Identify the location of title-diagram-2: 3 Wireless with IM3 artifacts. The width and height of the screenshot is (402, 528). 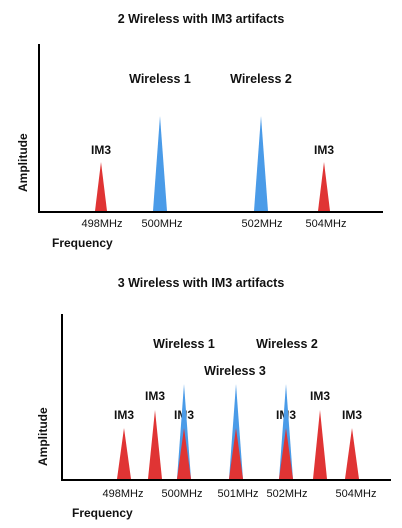
(201, 283).